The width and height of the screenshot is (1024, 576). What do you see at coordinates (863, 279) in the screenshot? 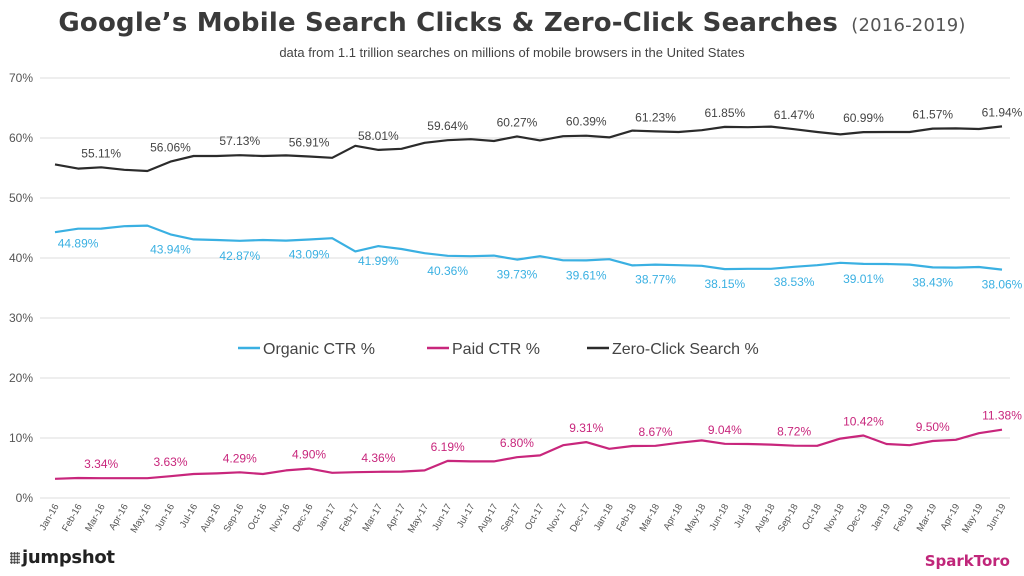
I see `data-label: 39.01%` at bounding box center [863, 279].